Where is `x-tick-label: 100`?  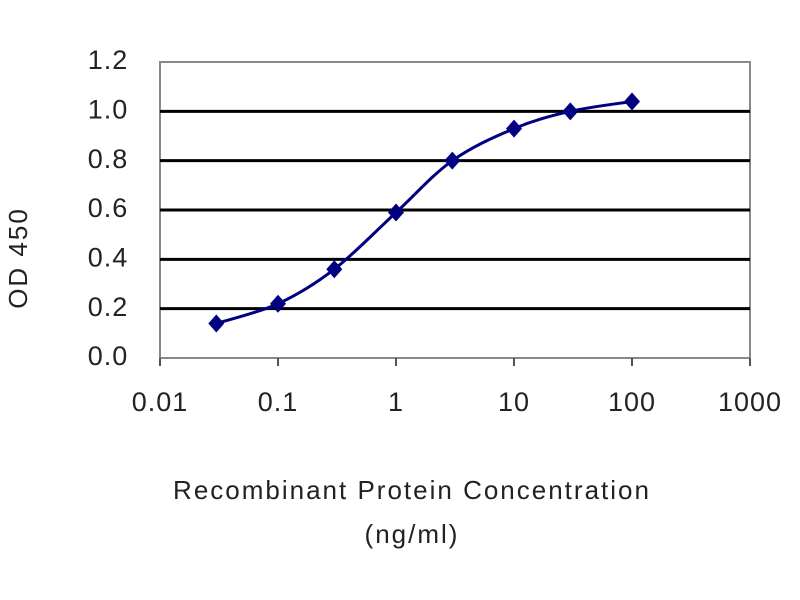 x-tick-label: 100 is located at coordinates (632, 402).